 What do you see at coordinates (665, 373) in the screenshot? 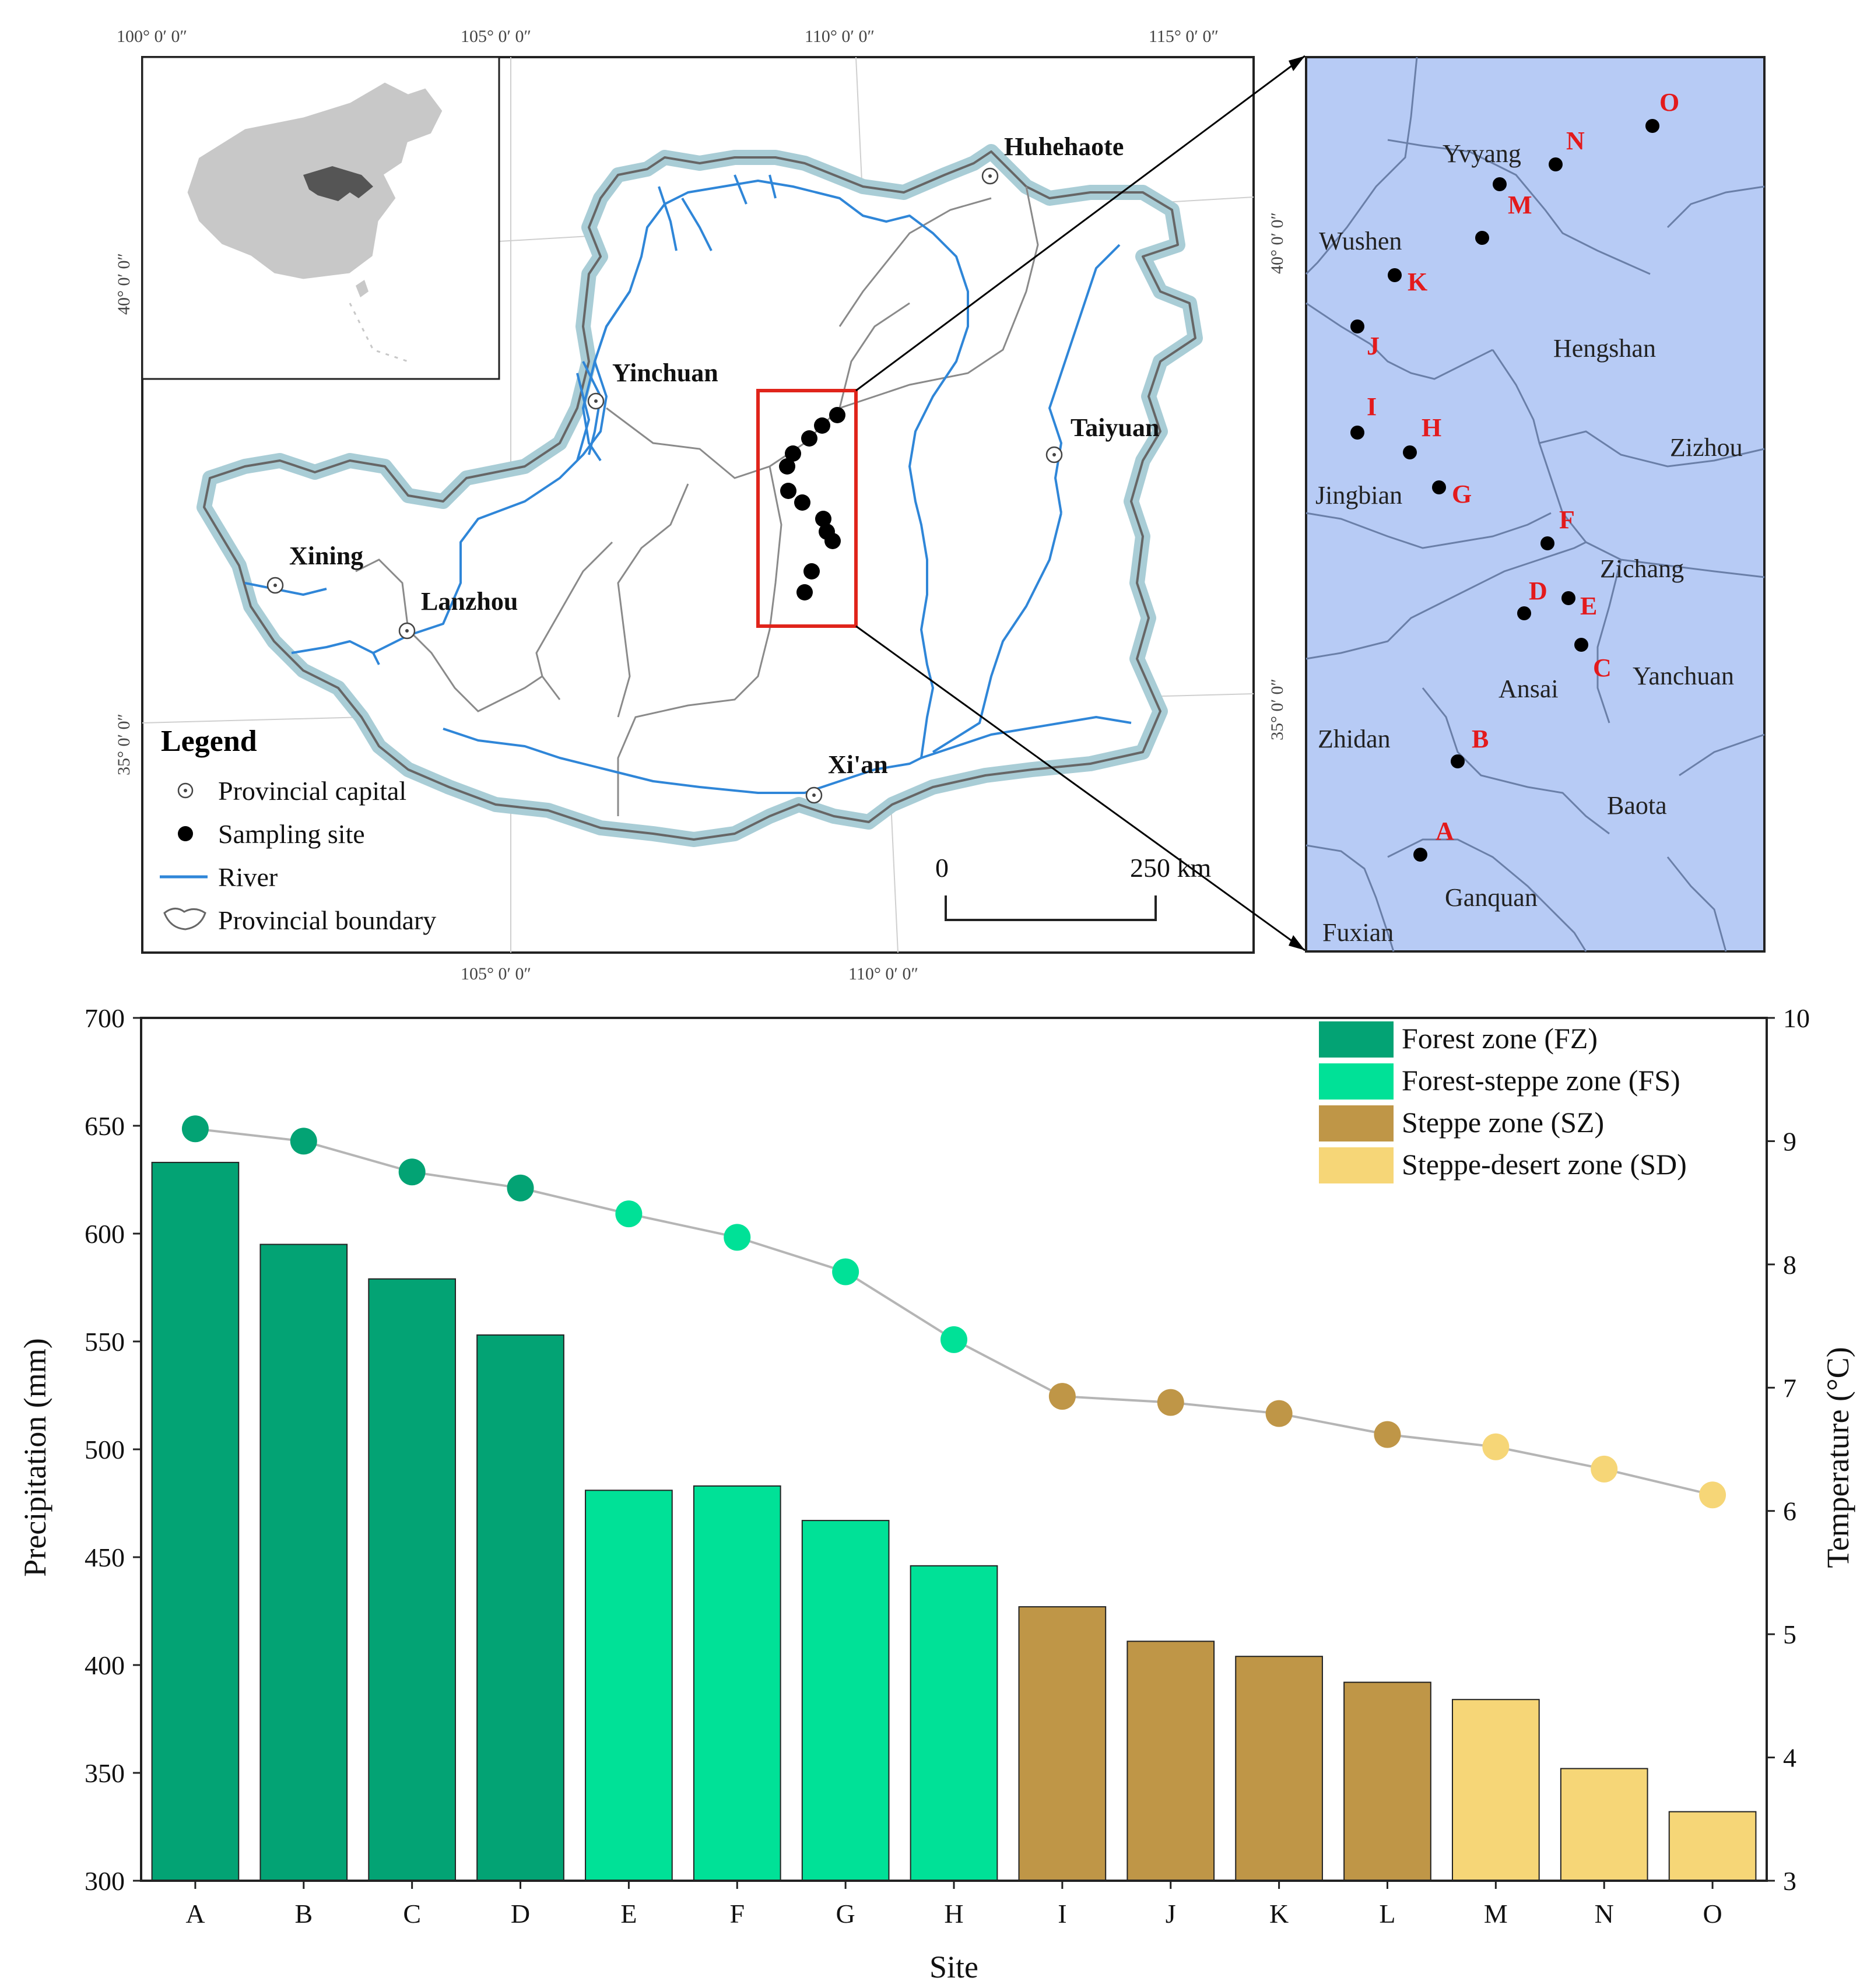
I see `city-label-yinchuan: Yinchuan` at bounding box center [665, 373].